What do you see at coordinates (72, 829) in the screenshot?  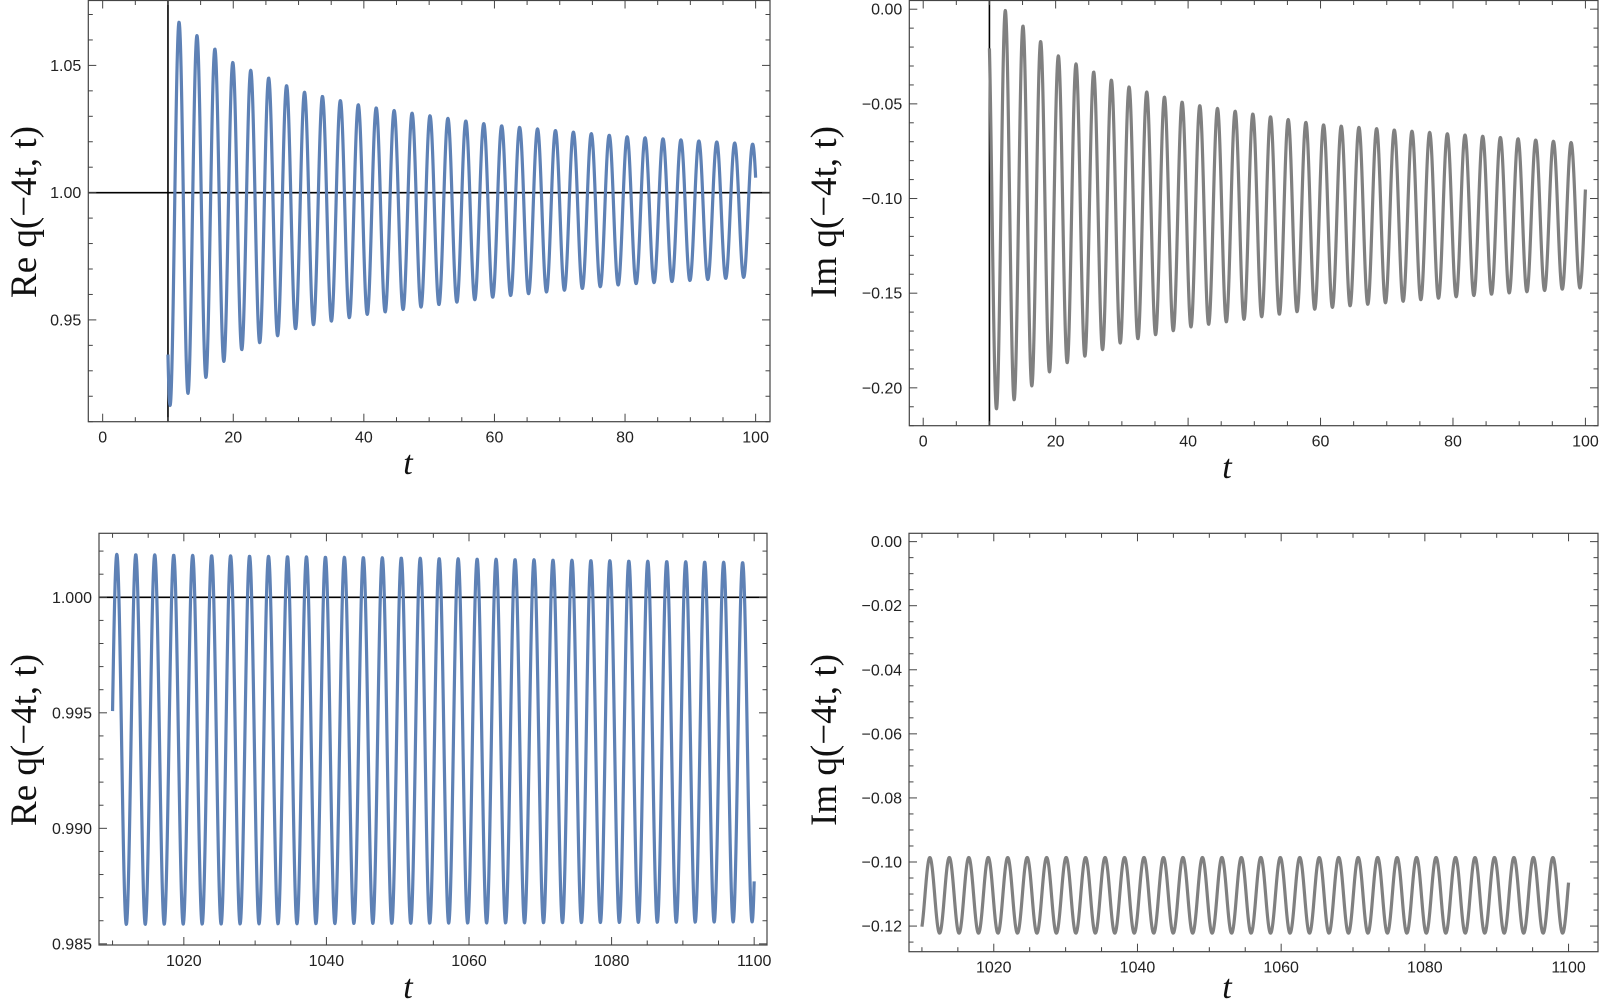 I see `y-tick-label: 0.990` at bounding box center [72, 829].